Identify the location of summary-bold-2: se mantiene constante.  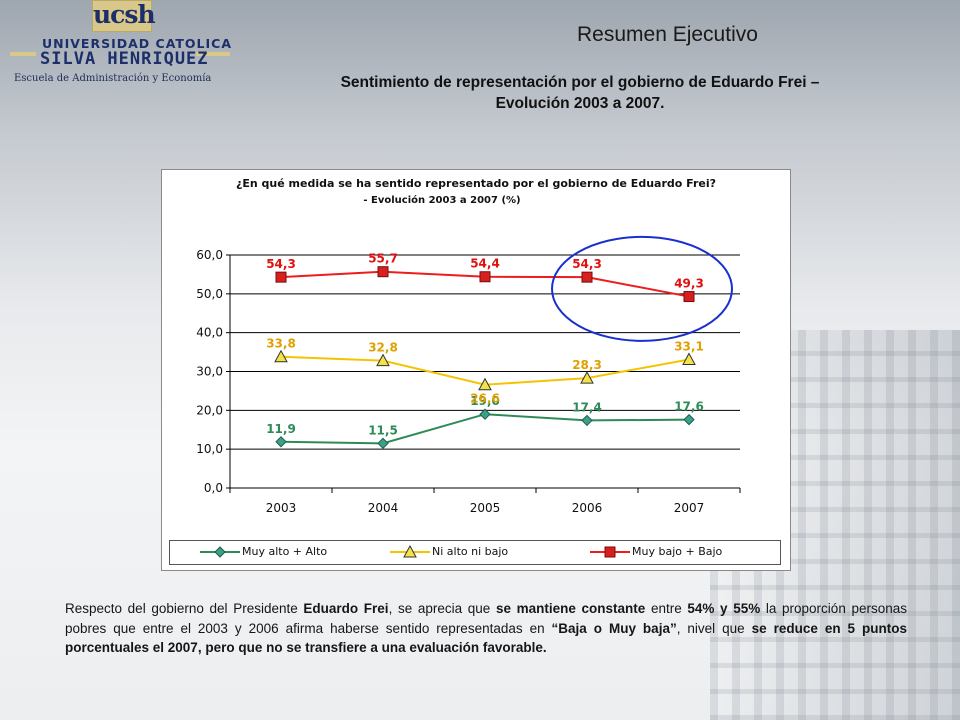
(570, 608).